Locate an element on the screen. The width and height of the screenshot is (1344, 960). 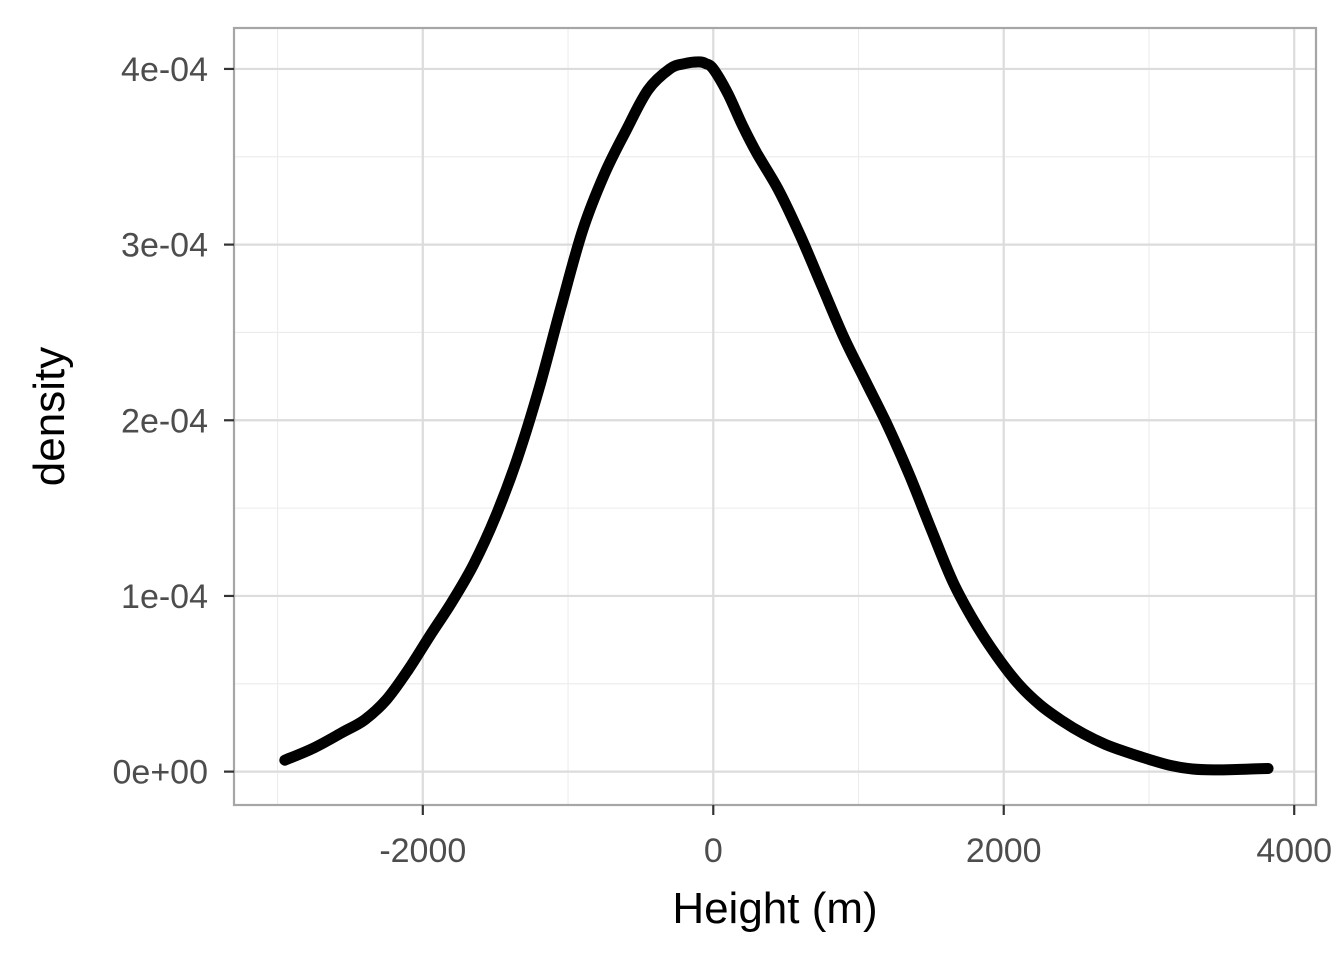
x-axis-tick-labels: -2000 0 2000 4000 is located at coordinates (855, 851).